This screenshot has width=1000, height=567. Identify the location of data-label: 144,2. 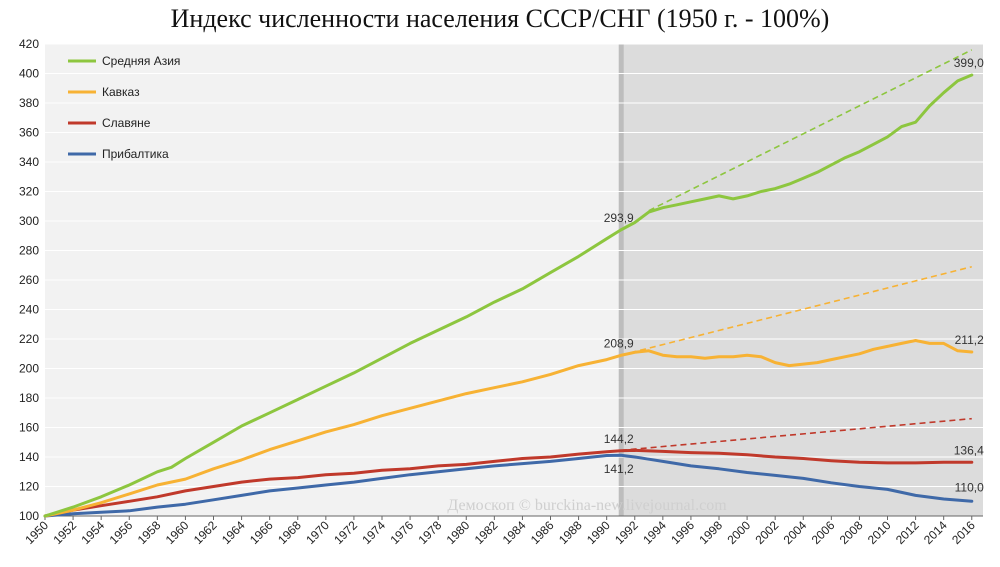
(619, 439).